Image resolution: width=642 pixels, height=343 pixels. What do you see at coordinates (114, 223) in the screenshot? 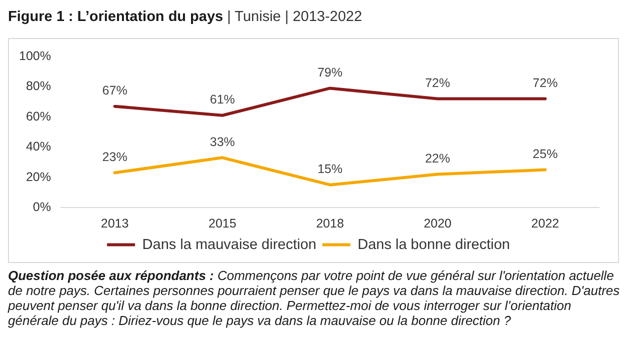
I see `x-tick-label: 2013` at bounding box center [114, 223].